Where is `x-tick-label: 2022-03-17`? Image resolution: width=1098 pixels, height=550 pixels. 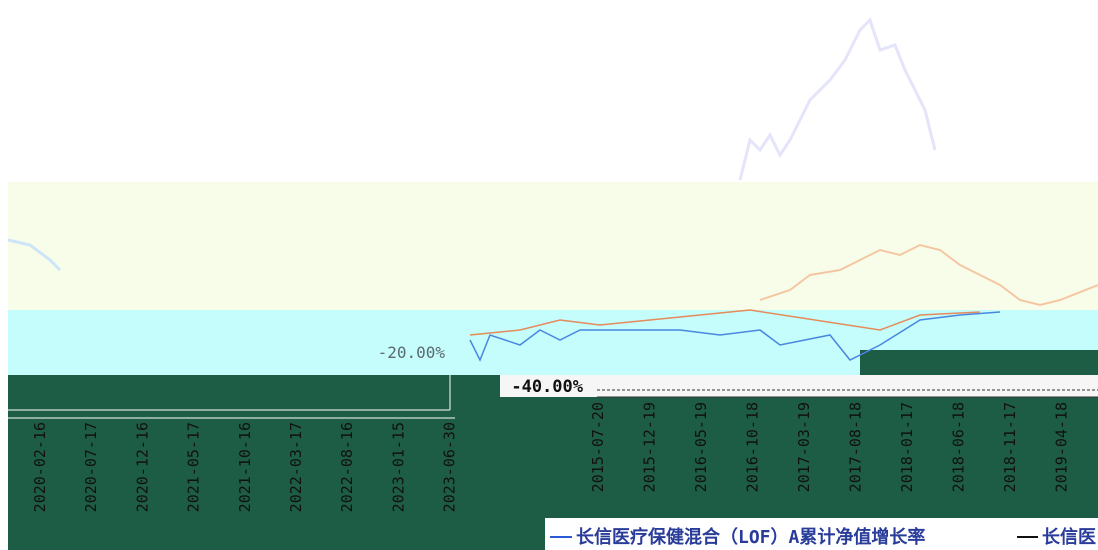
x-tick-label: 2022-03-17 is located at coordinates (296, 467).